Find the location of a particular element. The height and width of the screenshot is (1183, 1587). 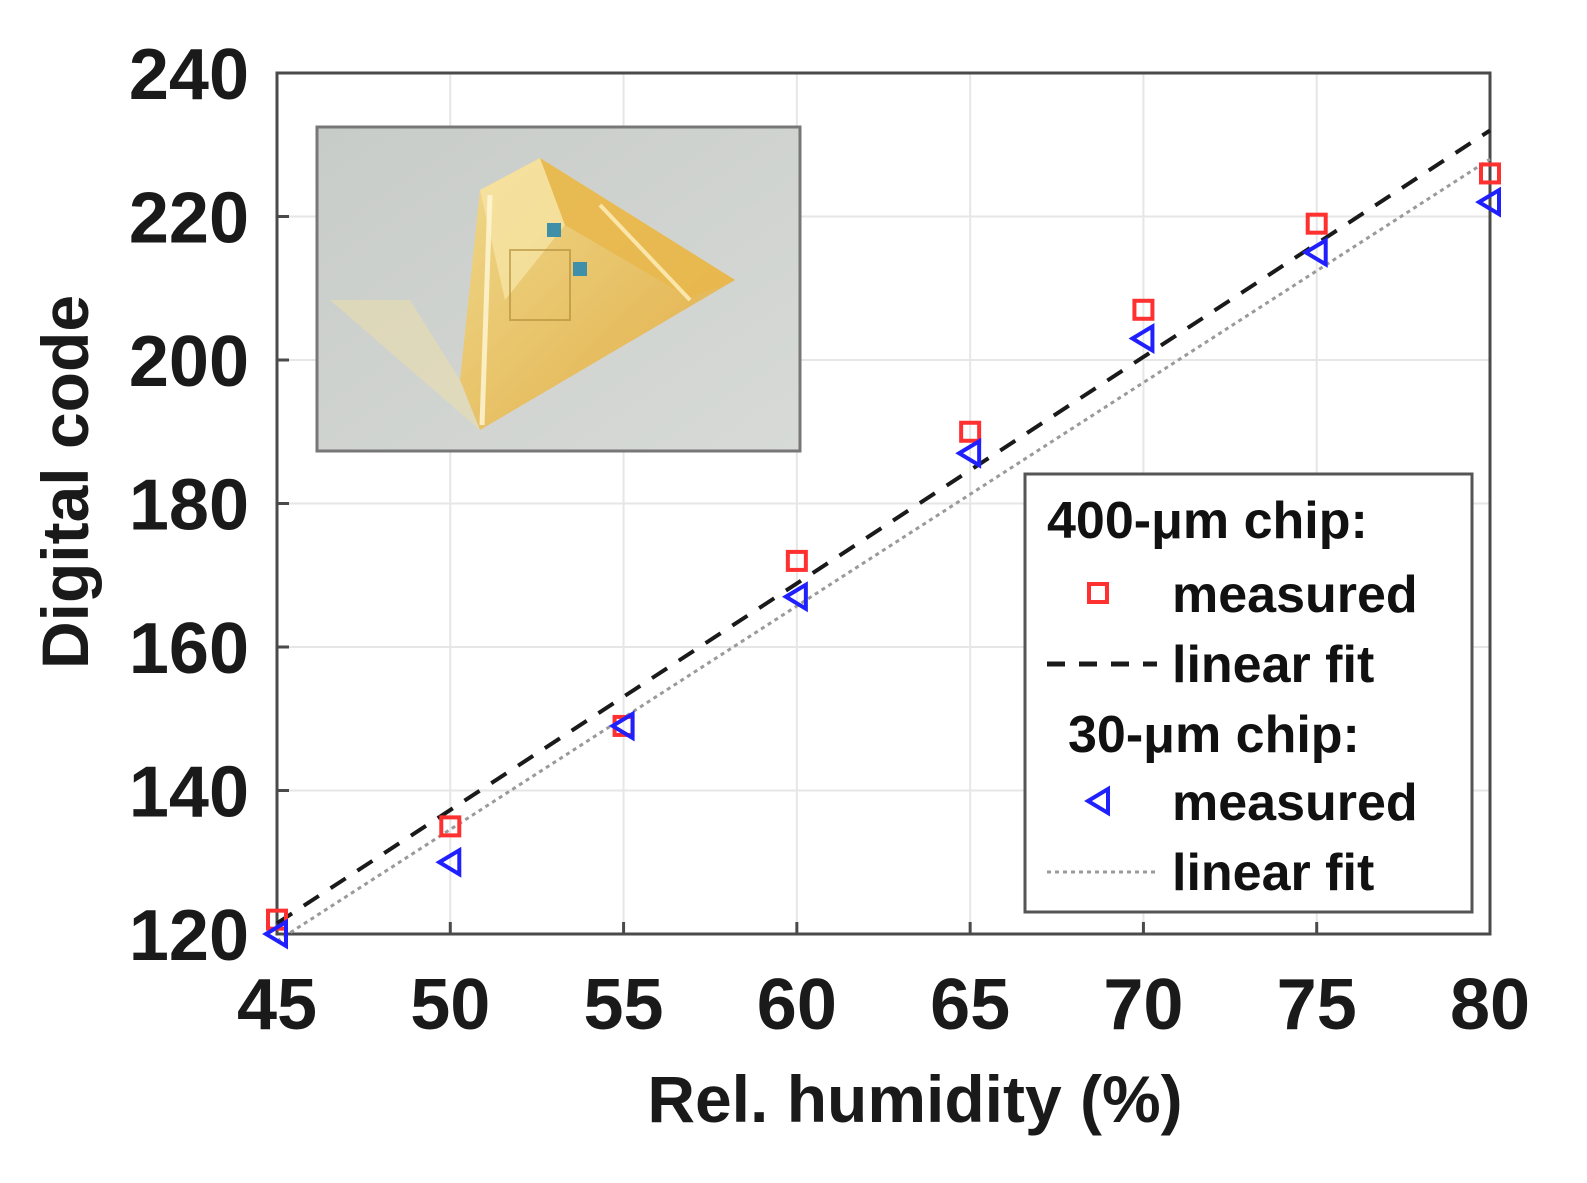

x-tick-label: 75 is located at coordinates (1317, 1005).